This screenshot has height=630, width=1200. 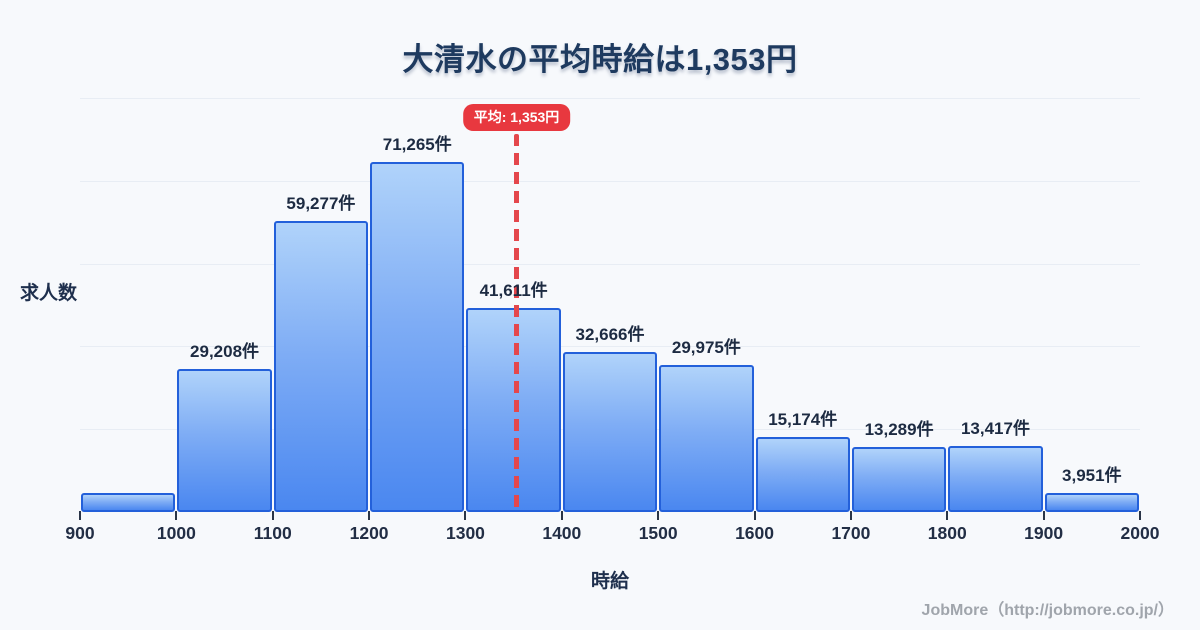 I want to click on bar-value-label: 3,951件, so click(x=1092, y=475).